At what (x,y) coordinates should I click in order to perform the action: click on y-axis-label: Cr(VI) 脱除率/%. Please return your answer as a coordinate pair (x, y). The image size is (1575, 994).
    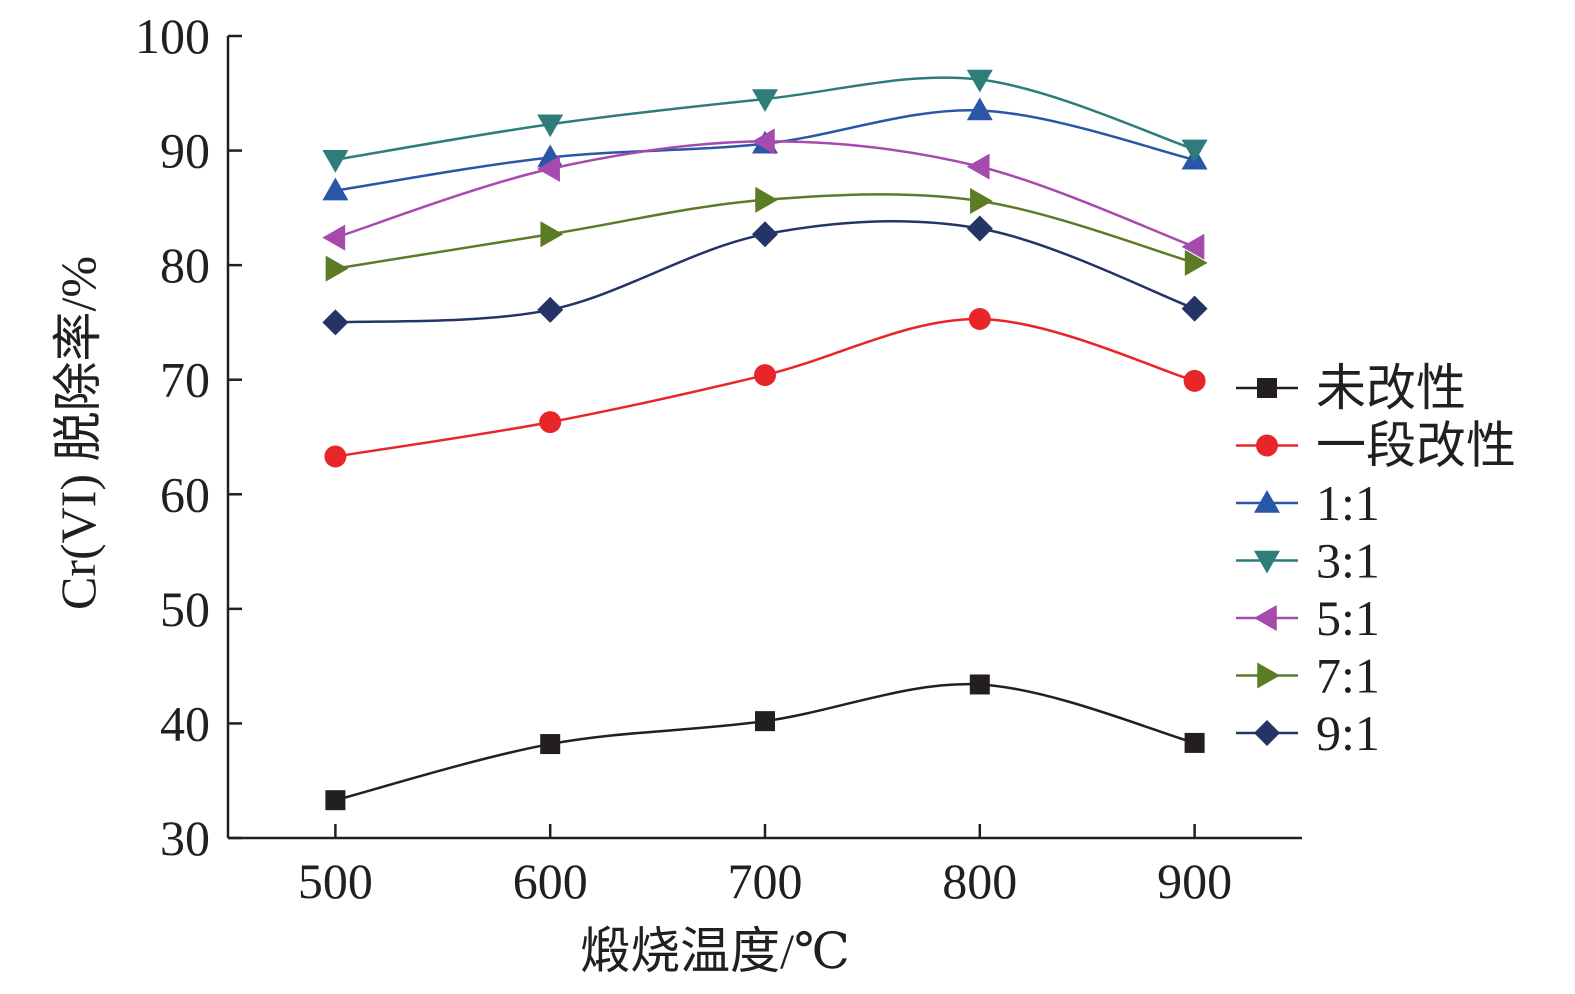
    Looking at the image, I should click on (78, 433).